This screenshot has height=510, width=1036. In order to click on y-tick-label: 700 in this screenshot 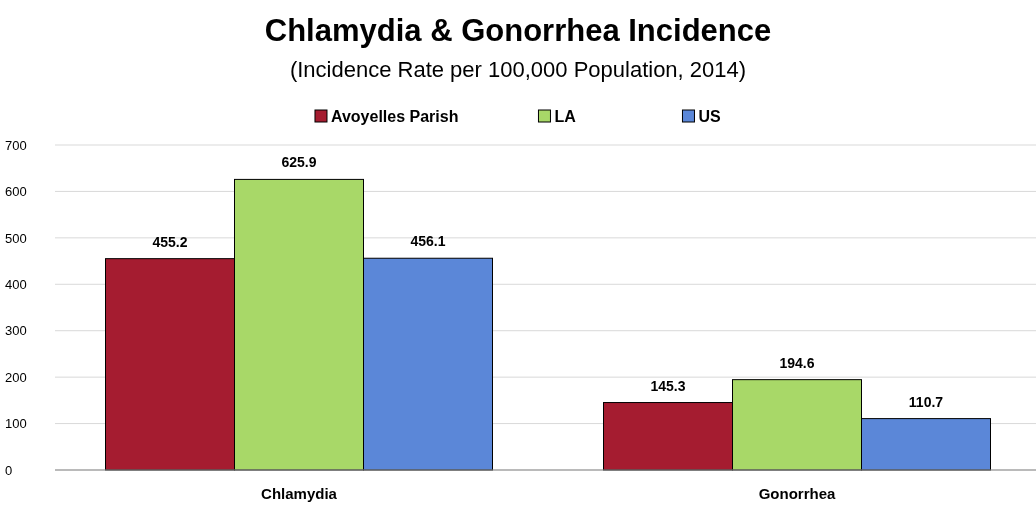, I will do `click(16, 145)`.